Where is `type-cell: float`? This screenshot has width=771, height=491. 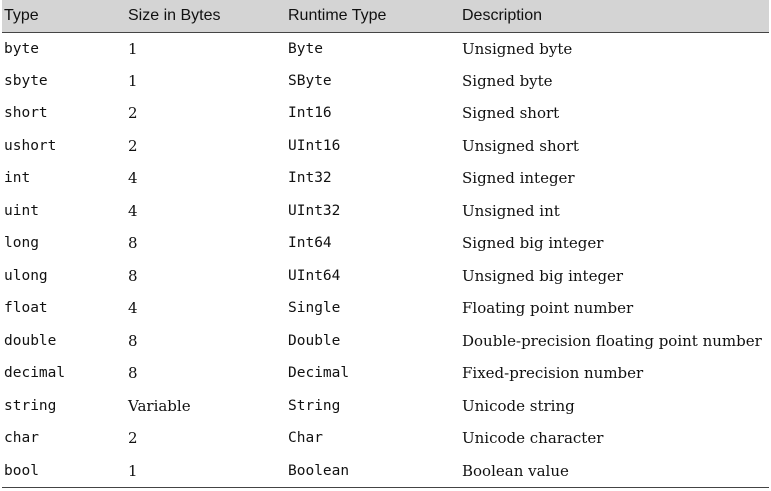
type-cell: float is located at coordinates (26, 308).